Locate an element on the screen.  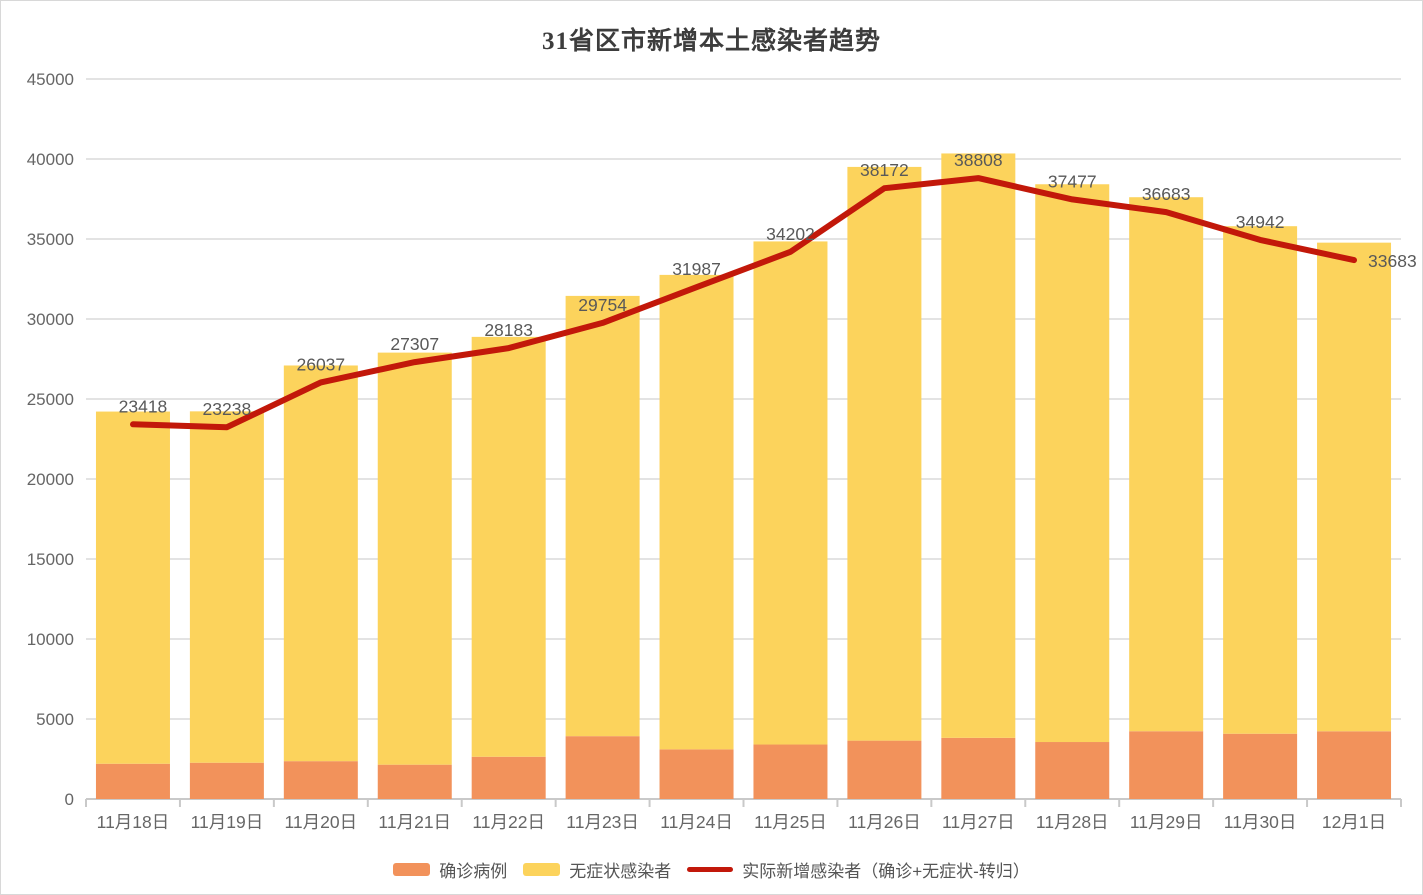
legend-item-asymptomatic: 无症状感染者 is located at coordinates (597, 869).